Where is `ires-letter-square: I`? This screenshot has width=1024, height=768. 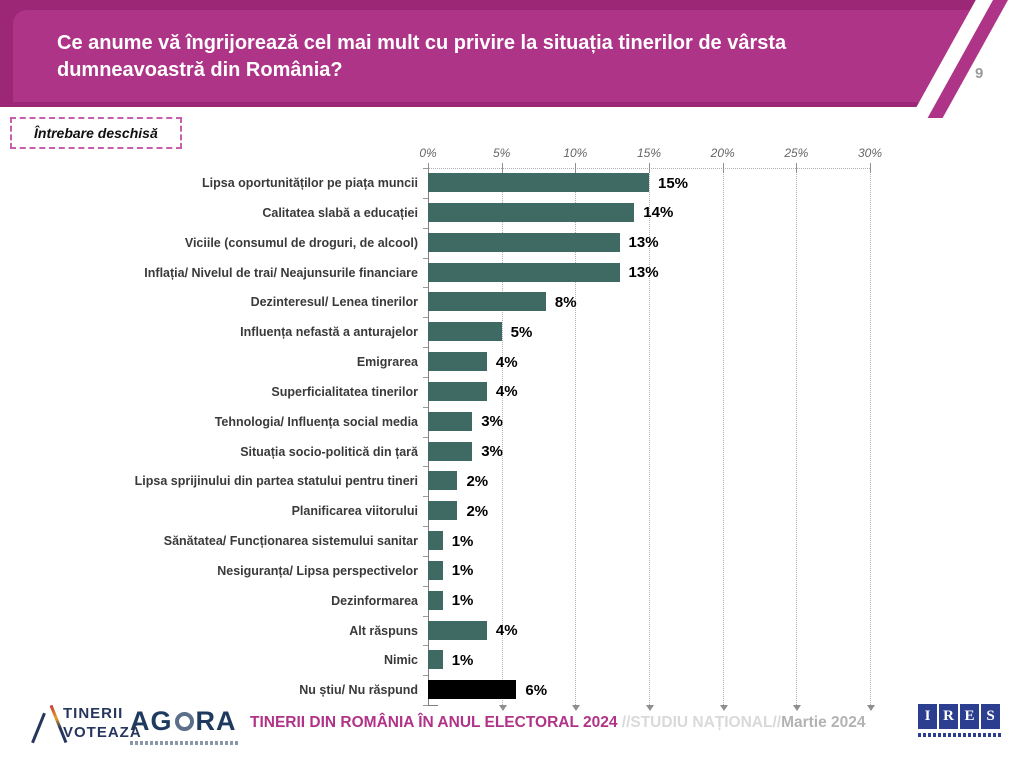
ires-letter-square: I is located at coordinates (927, 716).